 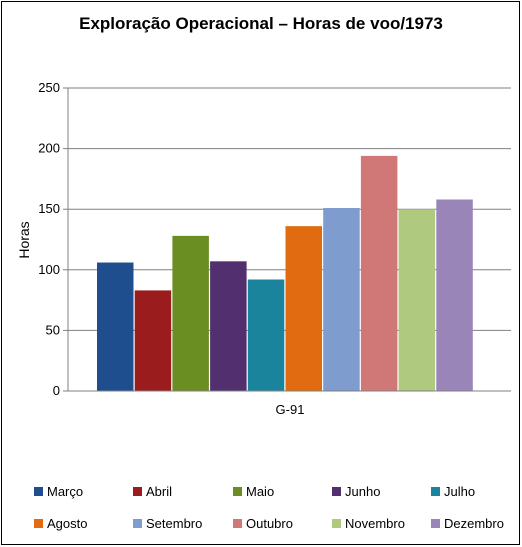 I want to click on y-tick-label: 50, so click(x=53, y=329).